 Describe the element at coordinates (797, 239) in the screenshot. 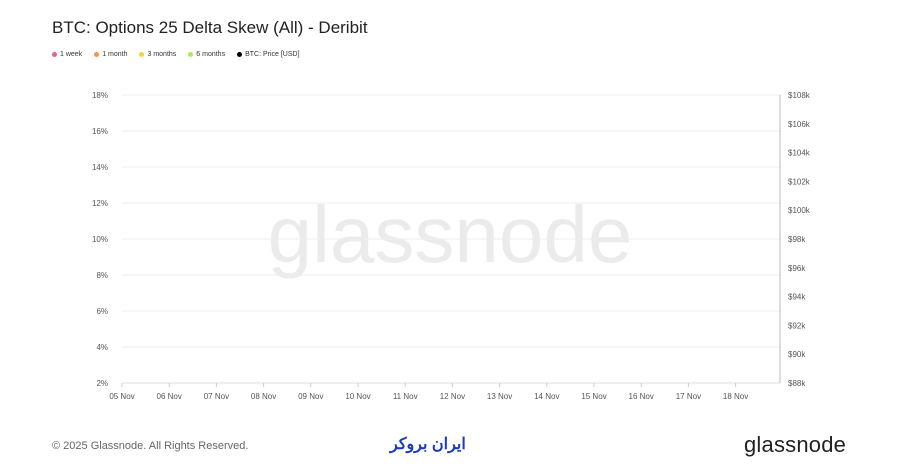

I see `y-right-tick-label: $98k` at that location.